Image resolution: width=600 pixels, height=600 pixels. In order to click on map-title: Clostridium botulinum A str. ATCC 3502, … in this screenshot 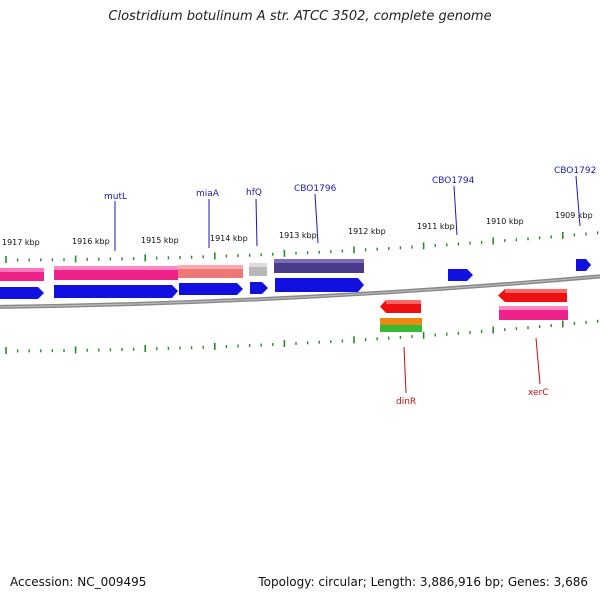, I will do `click(300, 16)`.